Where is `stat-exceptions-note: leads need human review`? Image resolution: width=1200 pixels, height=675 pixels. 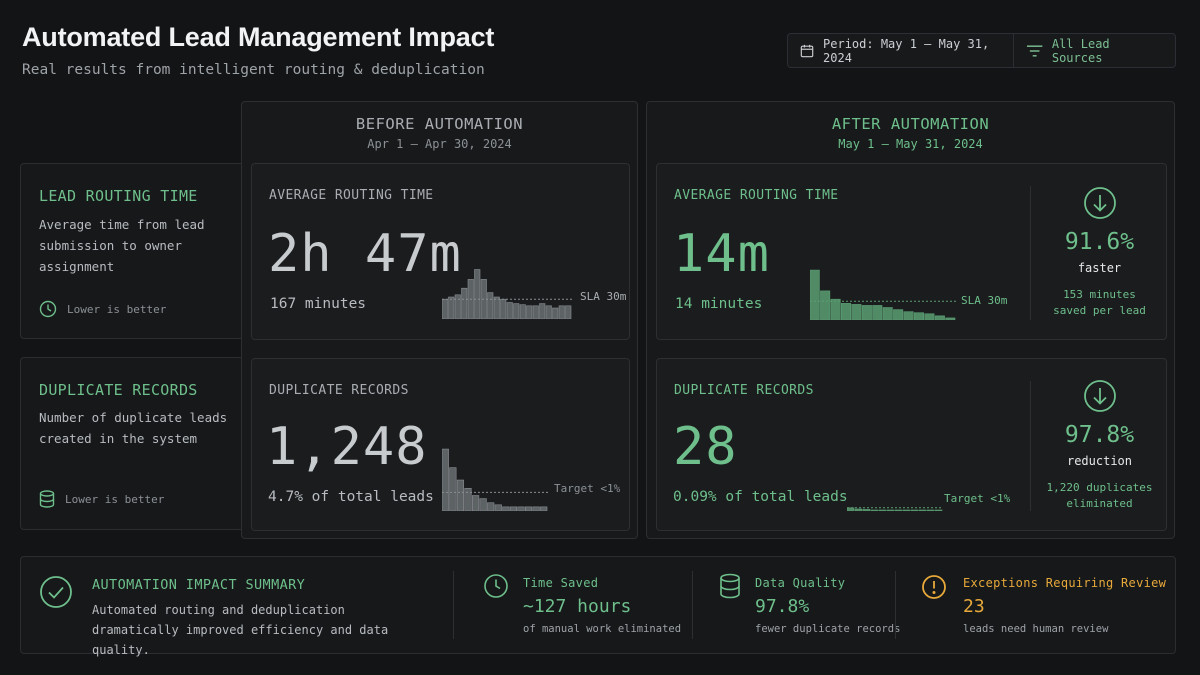 stat-exceptions-note: leads need human review is located at coordinates (1036, 629).